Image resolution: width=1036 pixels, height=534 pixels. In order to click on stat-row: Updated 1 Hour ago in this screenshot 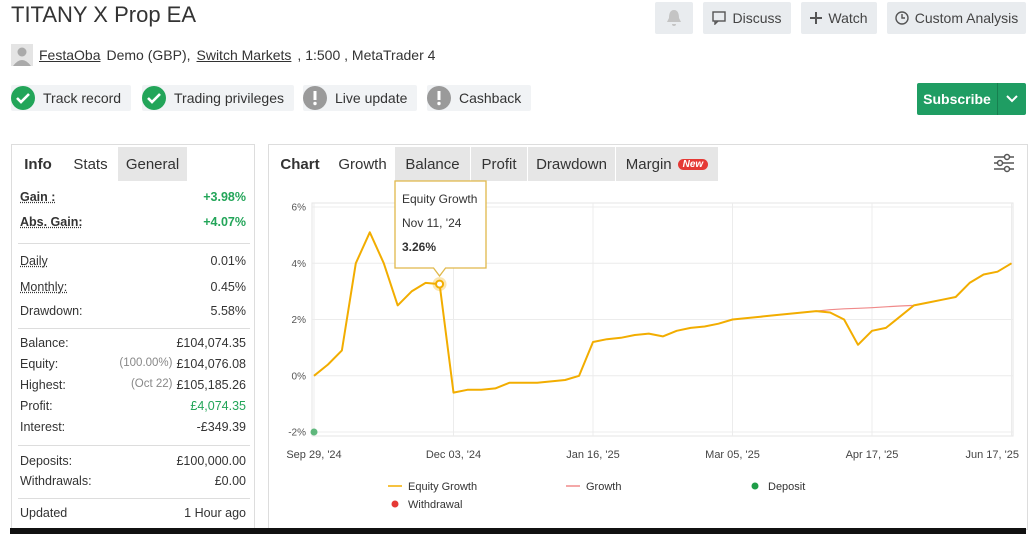, I will do `click(133, 513)`.